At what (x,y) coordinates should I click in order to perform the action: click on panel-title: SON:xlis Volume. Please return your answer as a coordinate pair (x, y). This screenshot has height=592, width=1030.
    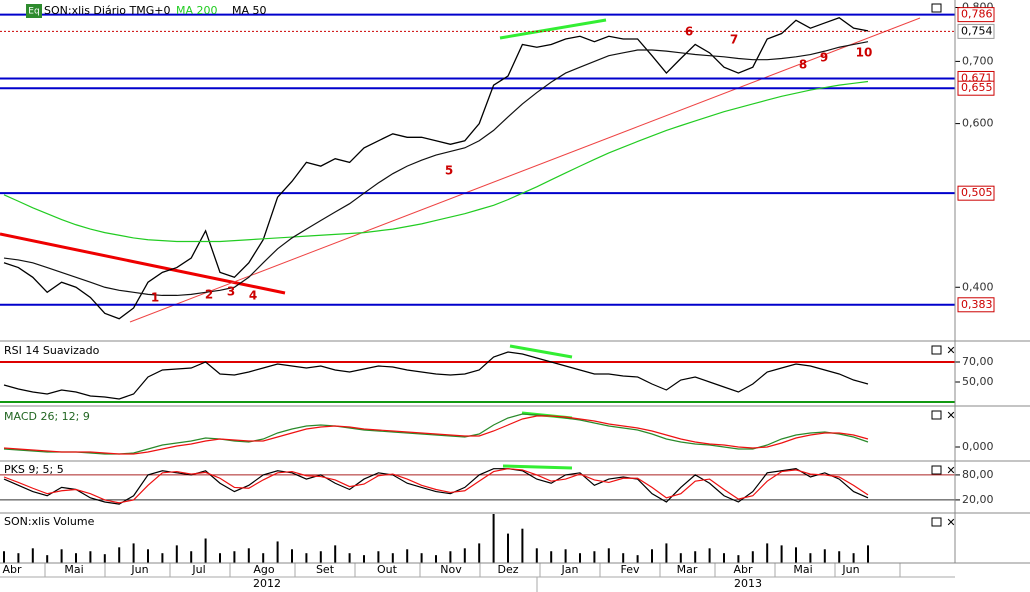
    Looking at the image, I should click on (49, 521).